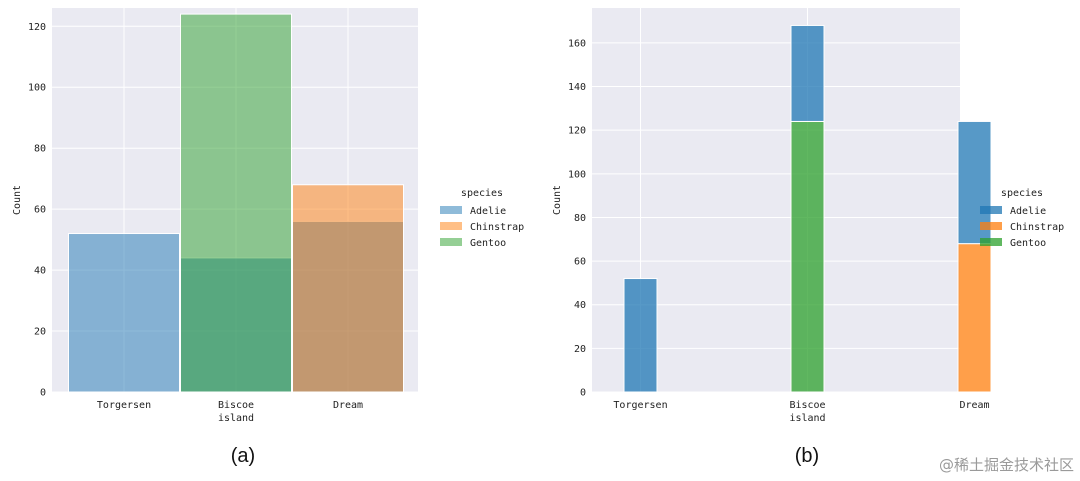 The width and height of the screenshot is (1080, 481). I want to click on chart-b-ytick-label-160: 160, so click(577, 43).